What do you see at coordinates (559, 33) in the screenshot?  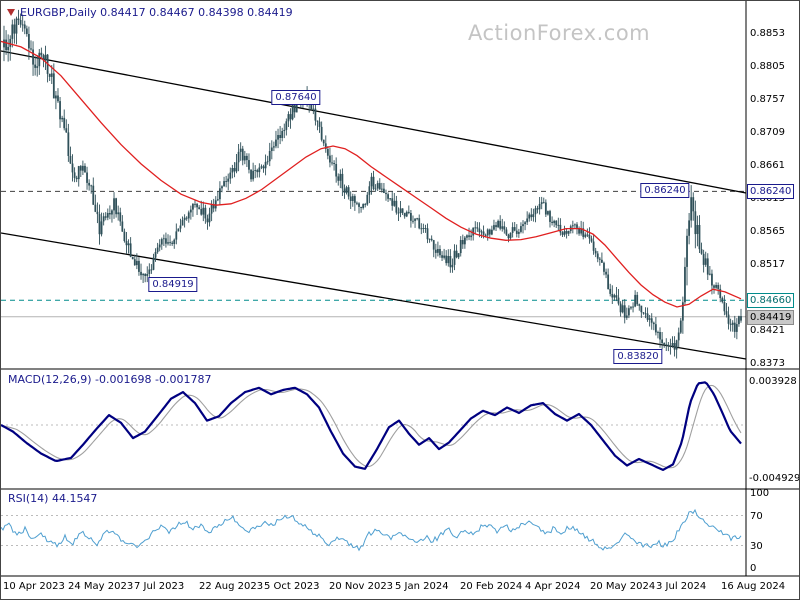 I see `watermark: ActionForex.com` at bounding box center [559, 33].